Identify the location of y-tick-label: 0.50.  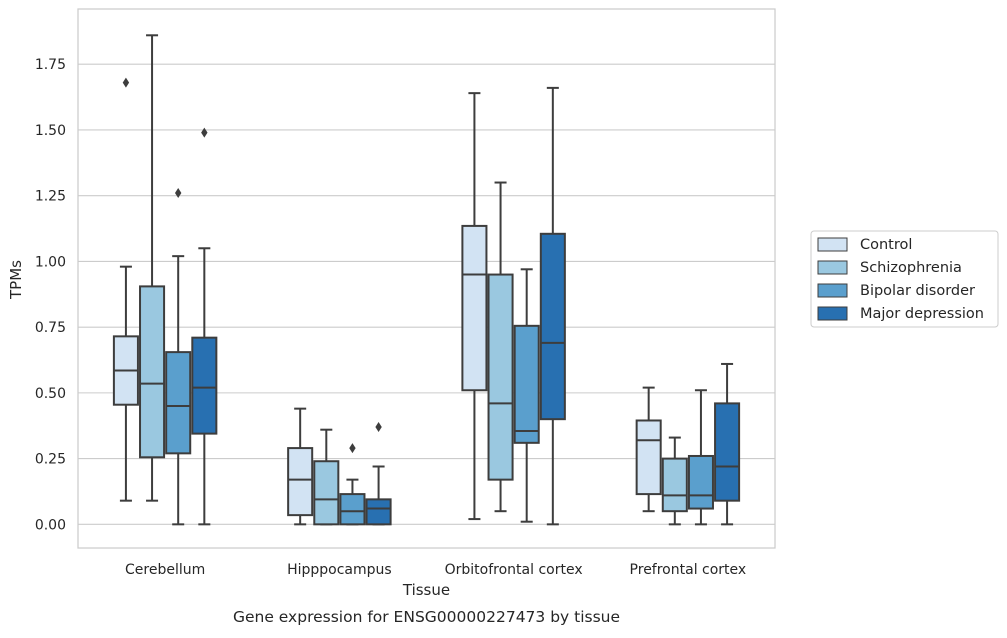
(50, 394).